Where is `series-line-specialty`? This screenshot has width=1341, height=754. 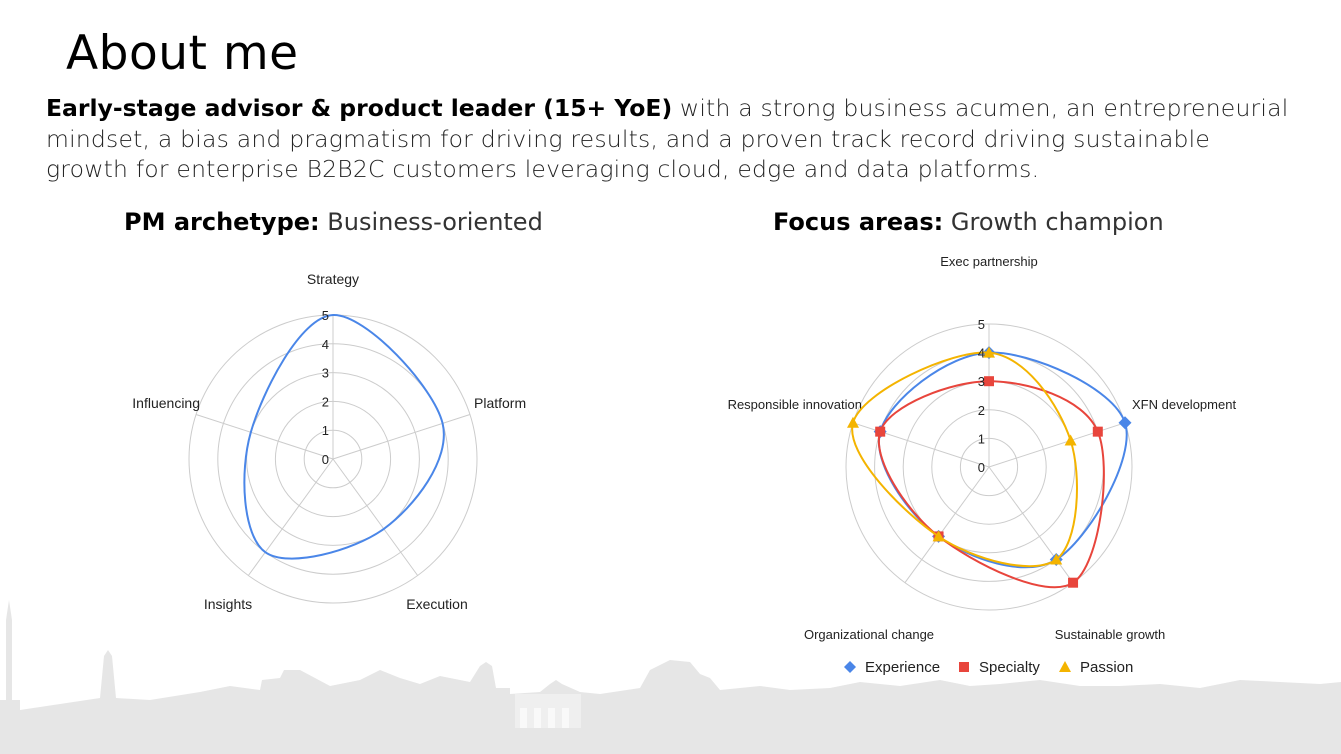 series-line-specialty is located at coordinates (991, 484).